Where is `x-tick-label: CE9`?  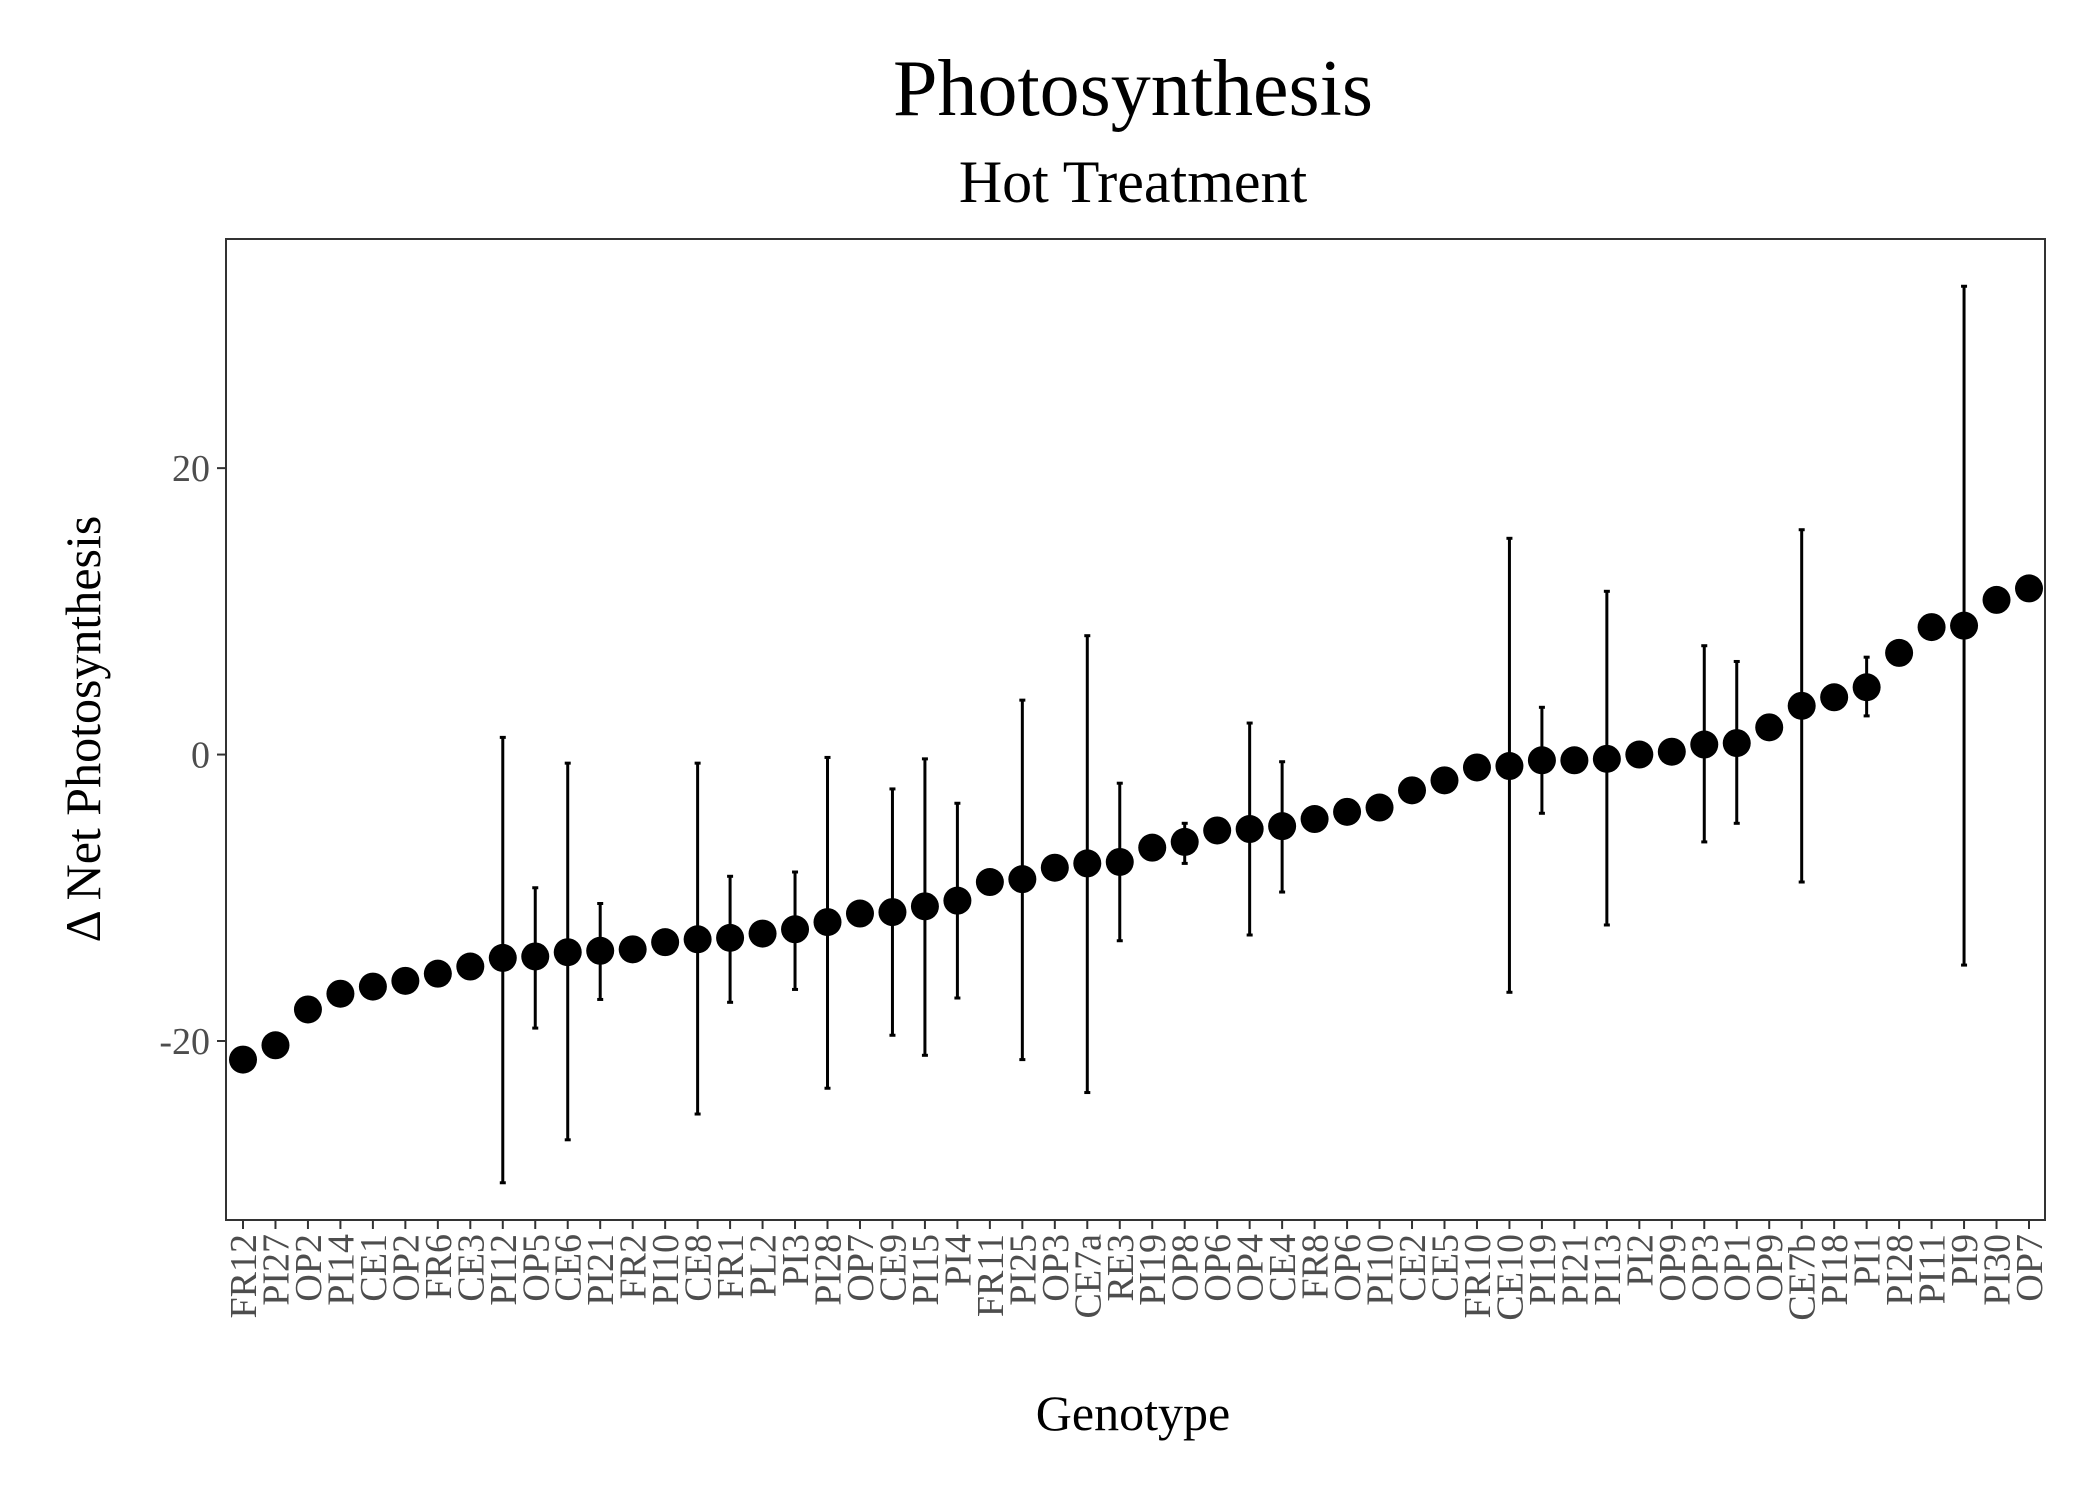 x-tick-label: CE9 is located at coordinates (893, 1268).